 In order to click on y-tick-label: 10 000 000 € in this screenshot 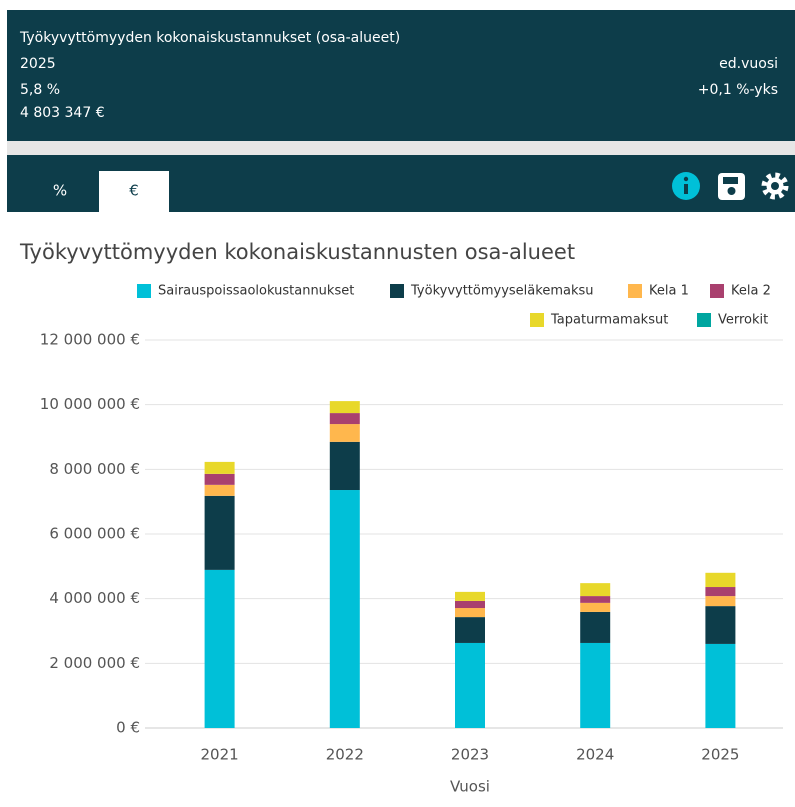, I will do `click(90, 404)`.